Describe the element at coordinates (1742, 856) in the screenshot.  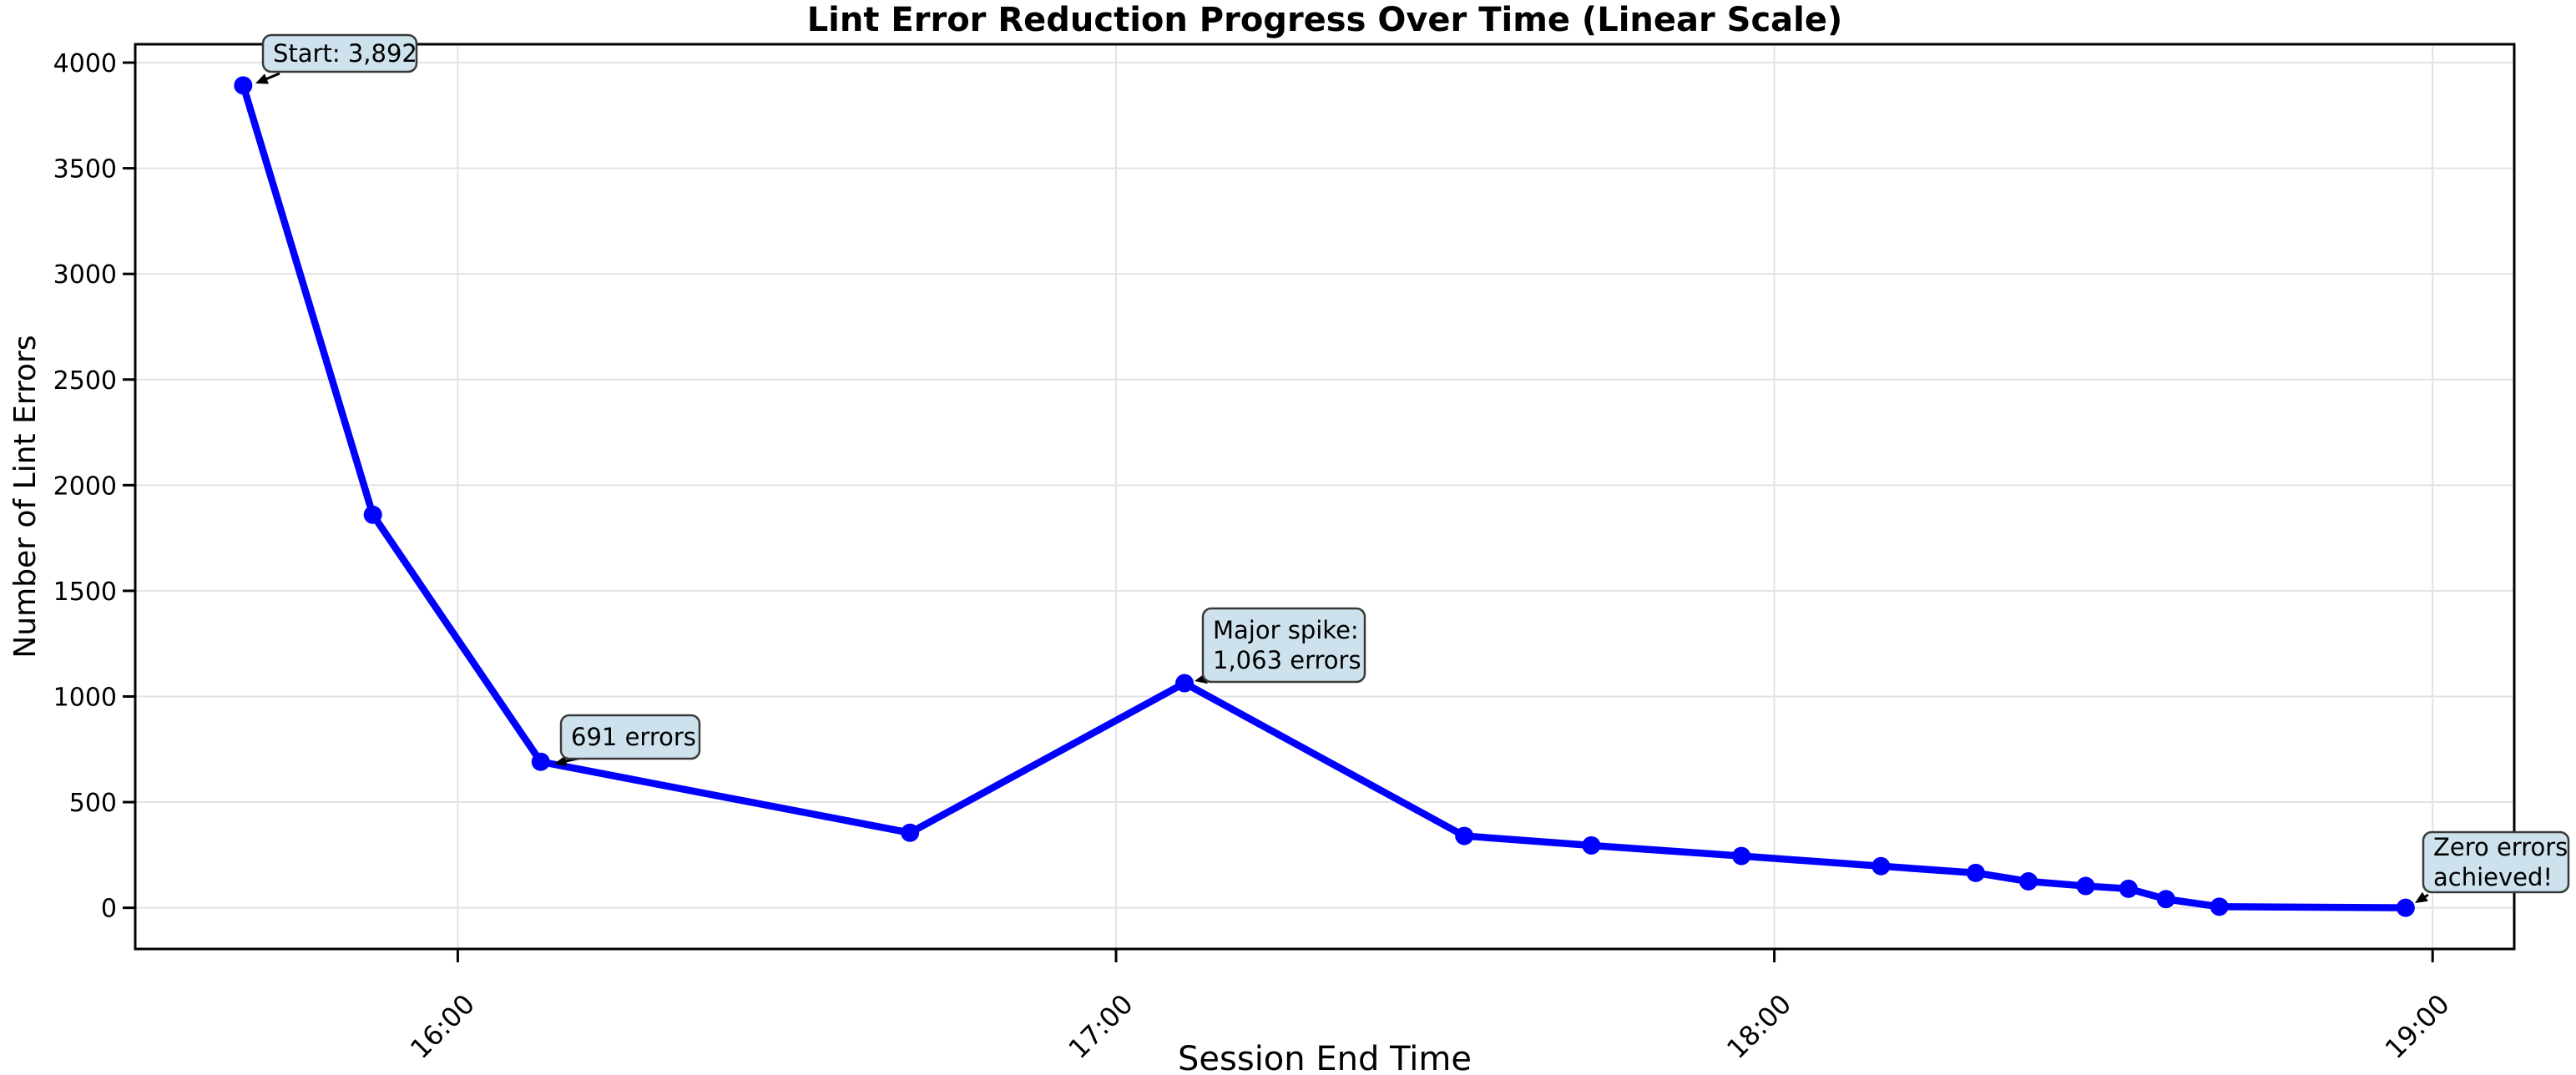
I see `data-point-17:57-245` at that location.